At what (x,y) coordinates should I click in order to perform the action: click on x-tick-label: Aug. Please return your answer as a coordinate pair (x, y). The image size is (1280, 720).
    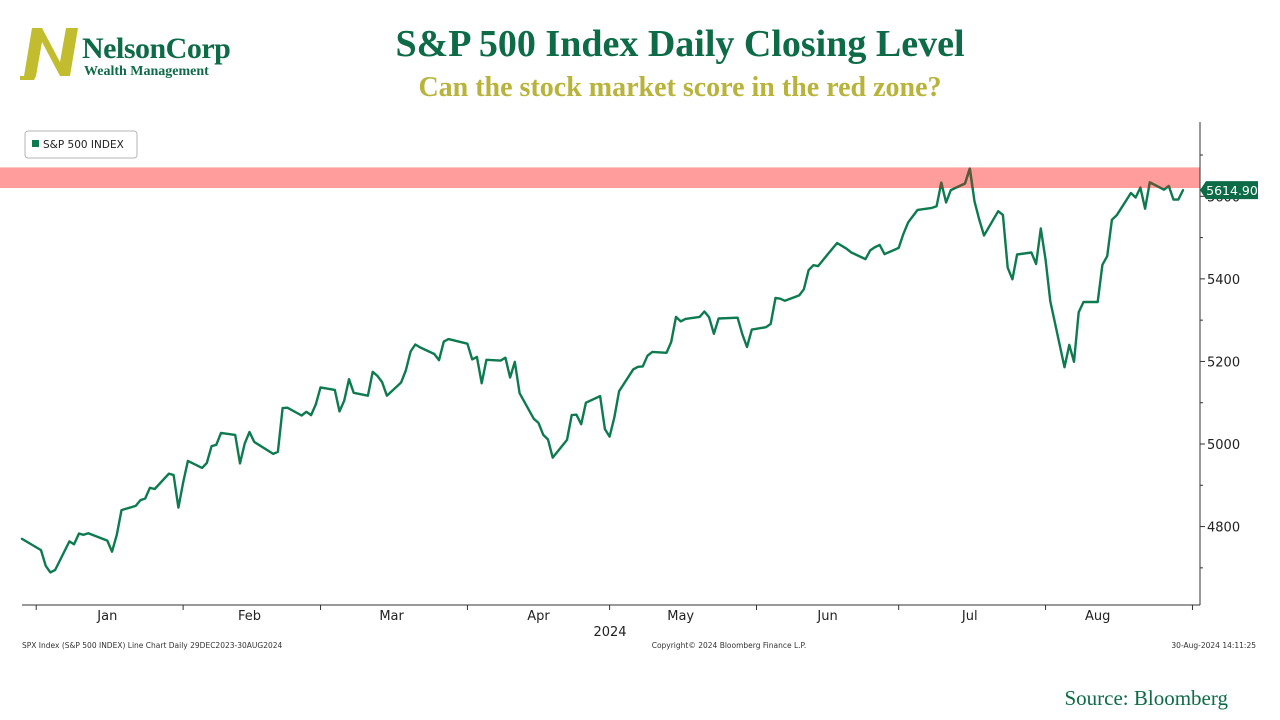
    Looking at the image, I should click on (1097, 616).